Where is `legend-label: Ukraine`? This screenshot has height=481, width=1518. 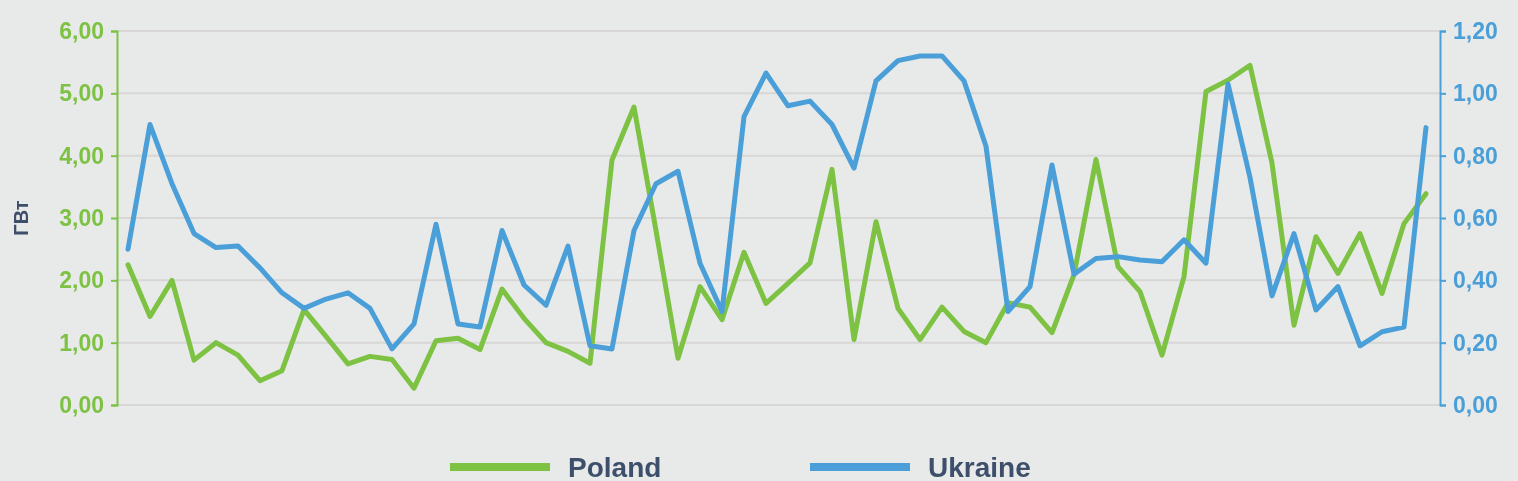 legend-label: Ukraine is located at coordinates (979, 466).